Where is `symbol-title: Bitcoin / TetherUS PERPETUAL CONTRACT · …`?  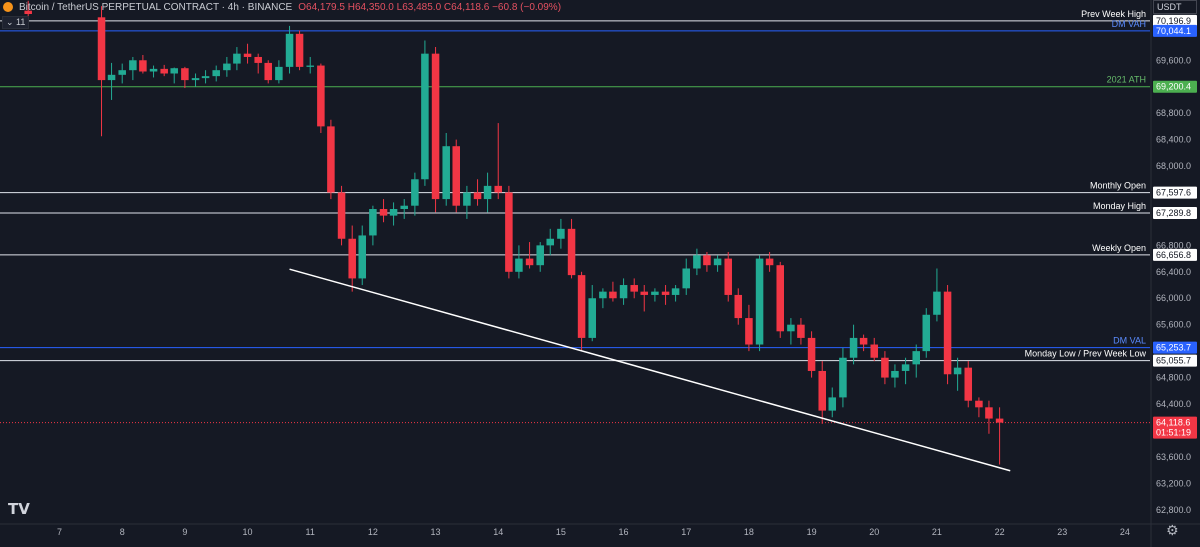 symbol-title: Bitcoin / TetherUS PERPETUAL CONTRACT · … is located at coordinates (156, 7).